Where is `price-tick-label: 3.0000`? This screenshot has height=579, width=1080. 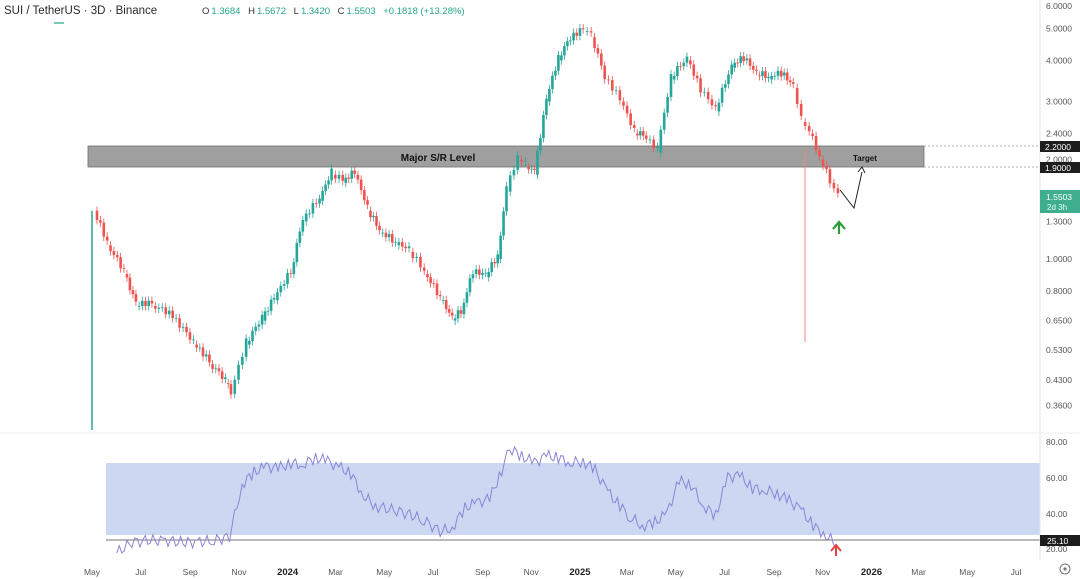
price-tick-label: 3.0000 is located at coordinates (1059, 102).